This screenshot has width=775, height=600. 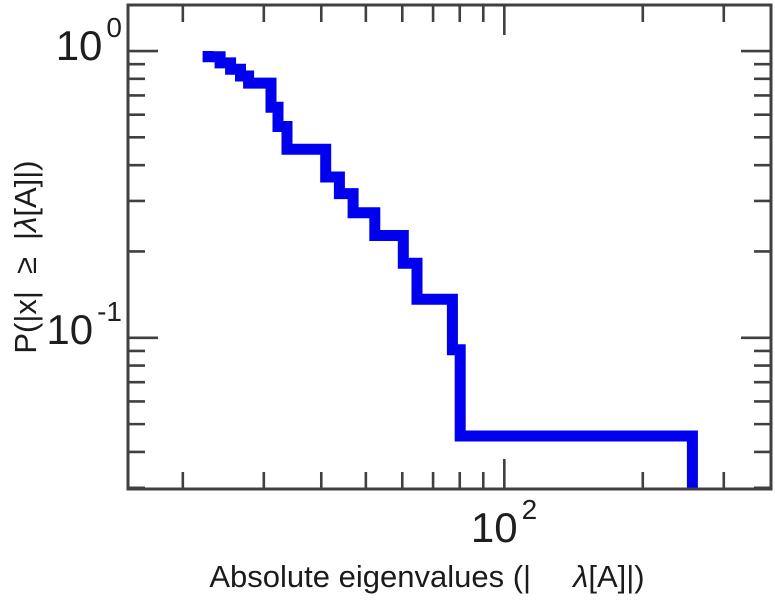 What do you see at coordinates (109, 311) in the screenshot?
I see `y-tick-1e-1-exponent: -1` at bounding box center [109, 311].